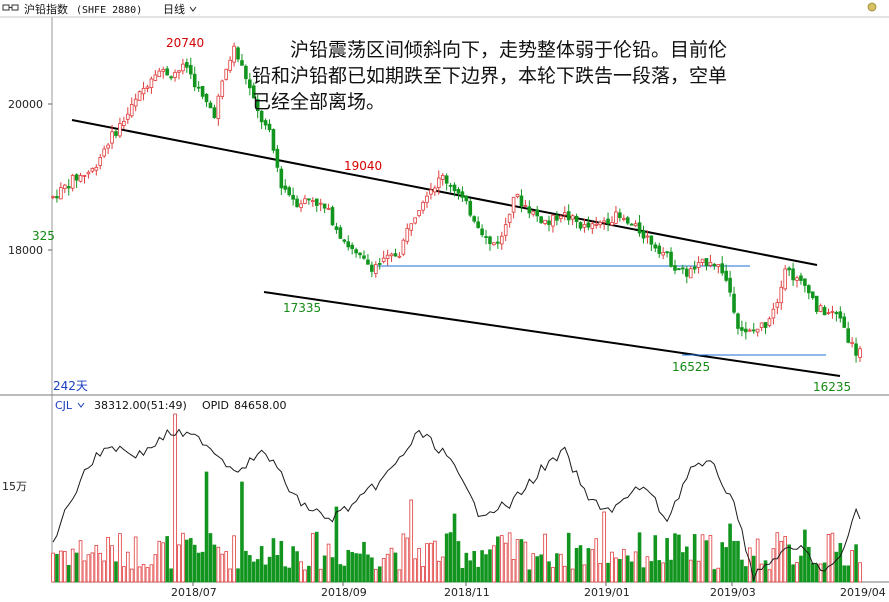 This screenshot has width=889, height=602. What do you see at coordinates (81, 405) in the screenshot?
I see `indicator-dropdown-icon` at bounding box center [81, 405].